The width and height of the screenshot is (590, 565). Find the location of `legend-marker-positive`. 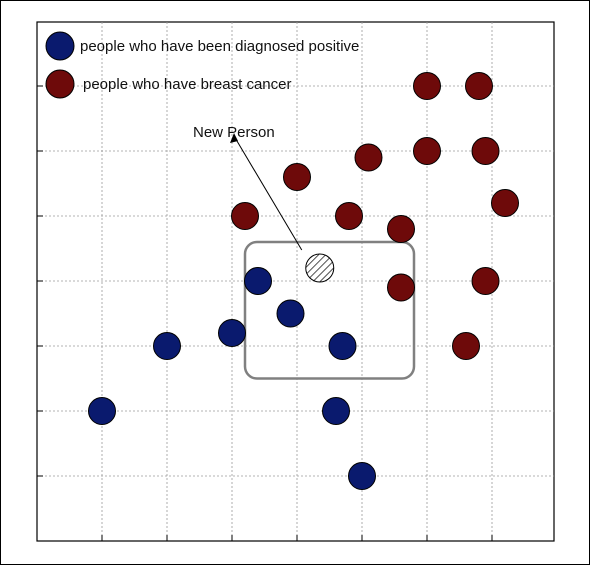

legend-marker-positive is located at coordinates (60, 46).